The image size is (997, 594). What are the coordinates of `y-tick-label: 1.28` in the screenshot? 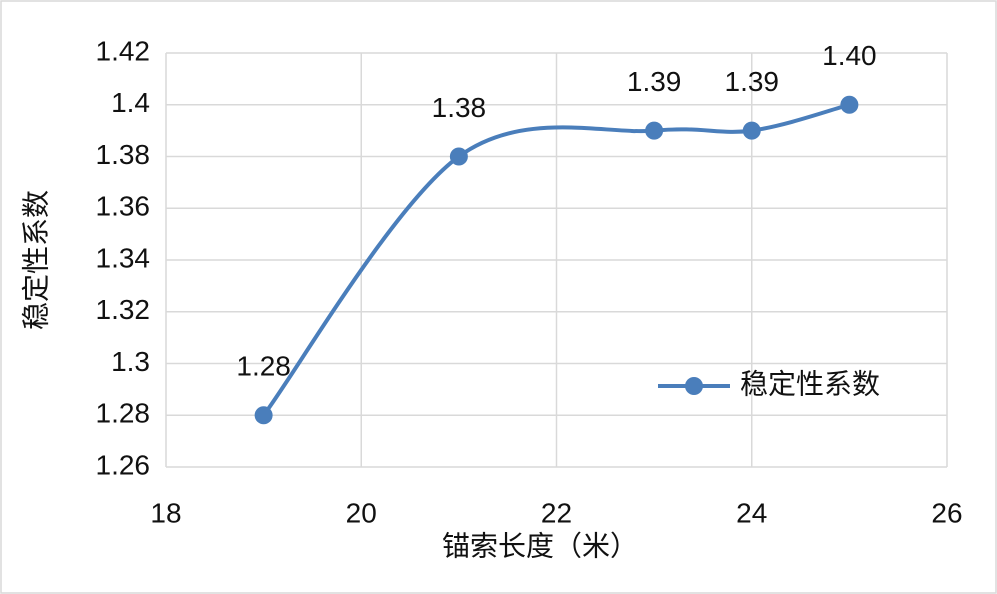 It's located at (123, 413).